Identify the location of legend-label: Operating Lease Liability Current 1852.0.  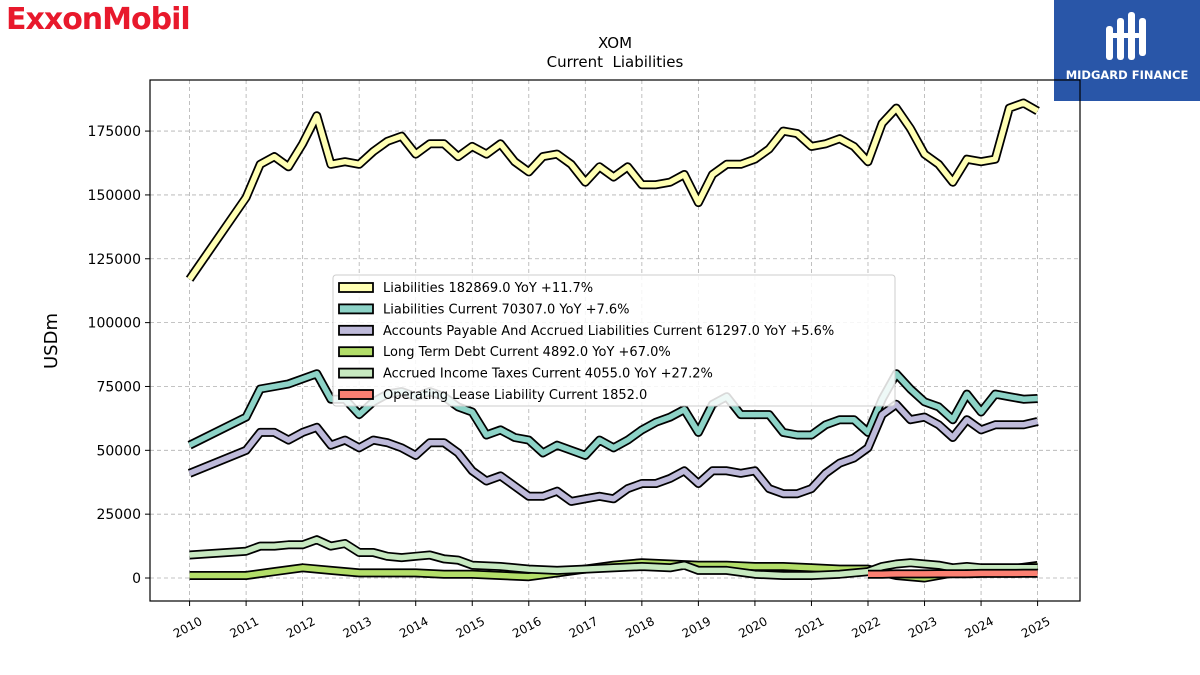
(515, 395).